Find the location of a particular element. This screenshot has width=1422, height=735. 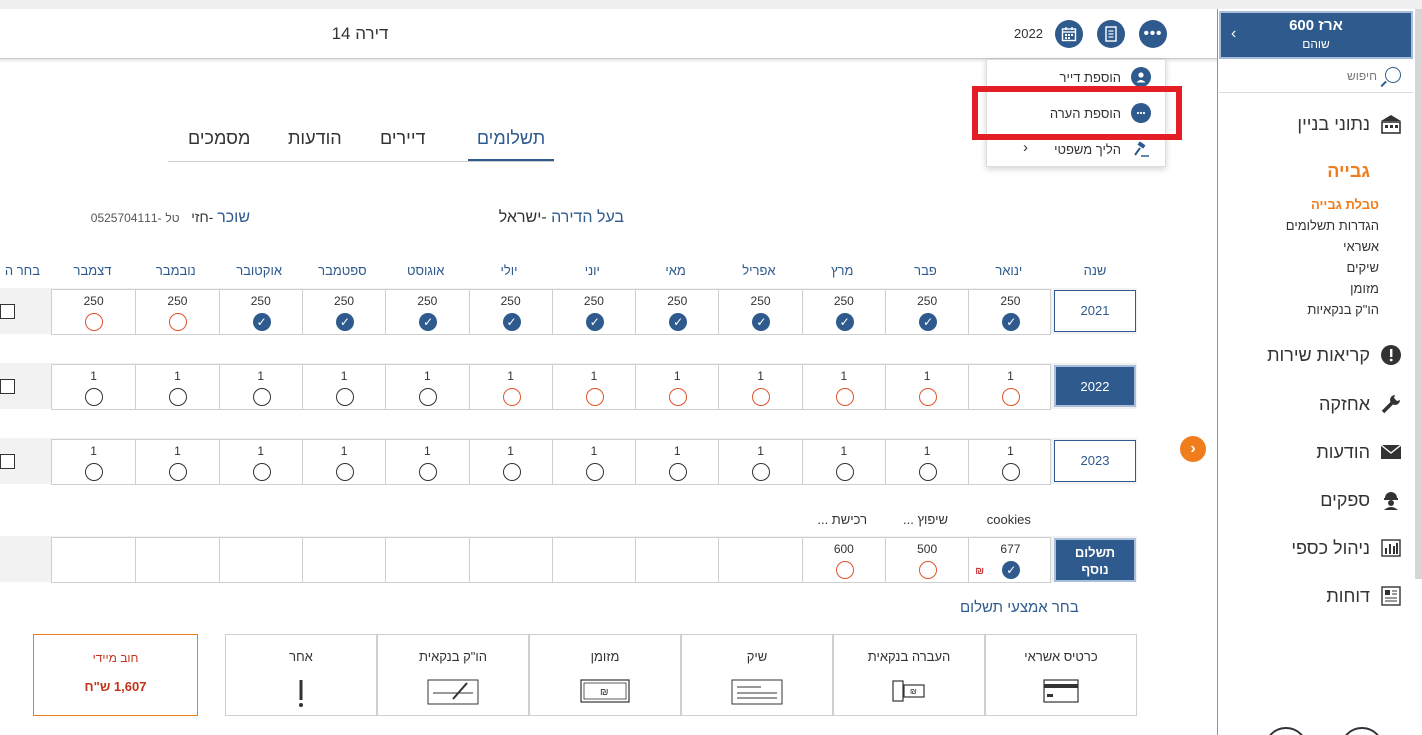

sidebar-scrollbar is located at coordinates (1418, 294).